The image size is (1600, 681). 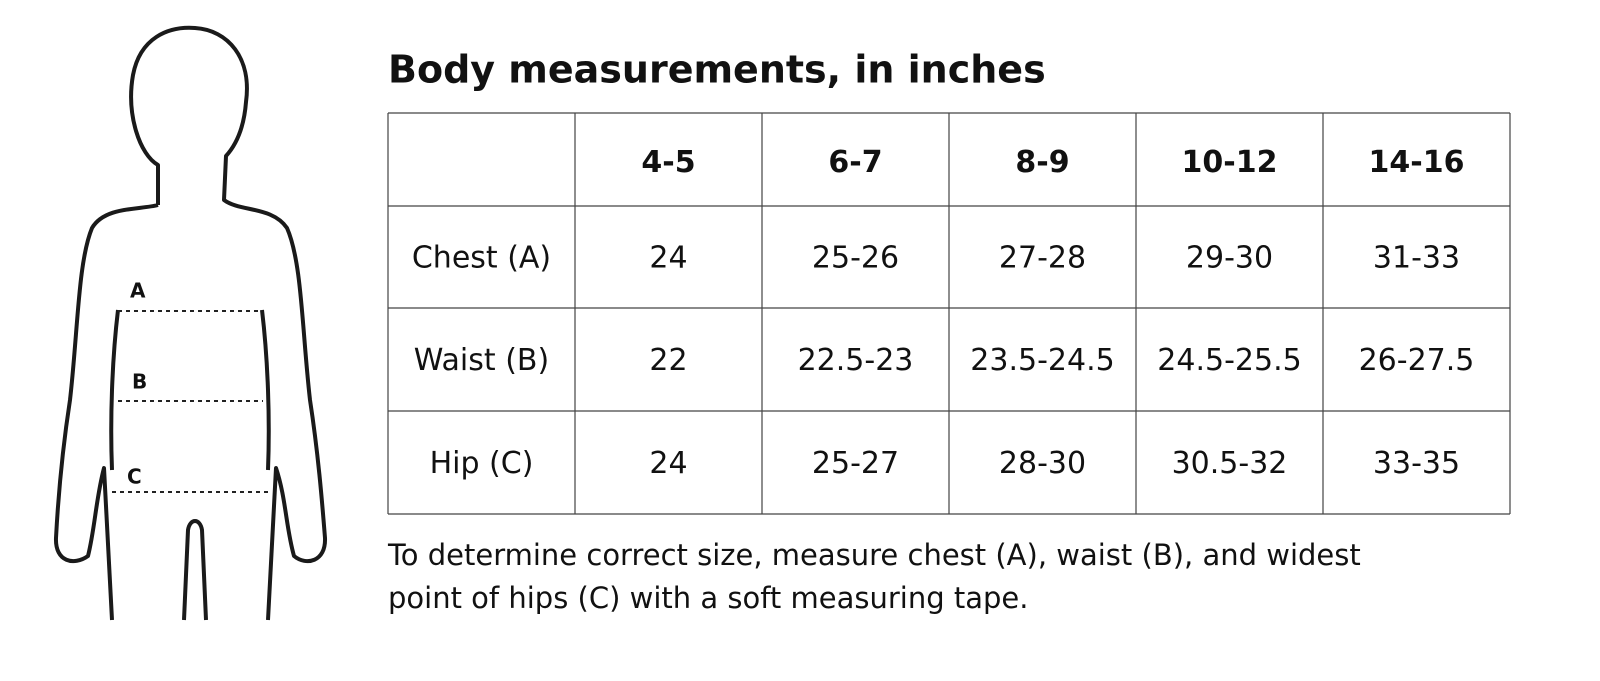 What do you see at coordinates (482, 463) in the screenshot?
I see `row-header: Hip (C)` at bounding box center [482, 463].